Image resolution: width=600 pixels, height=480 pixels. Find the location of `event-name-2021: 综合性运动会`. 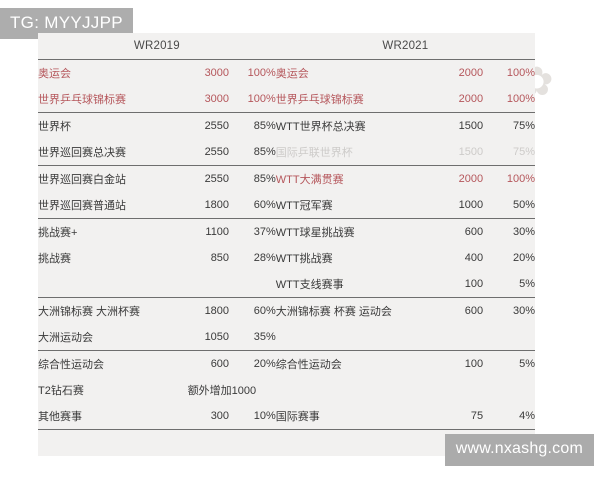

event-name-2021: 综合性运动会 is located at coordinates (347, 363).